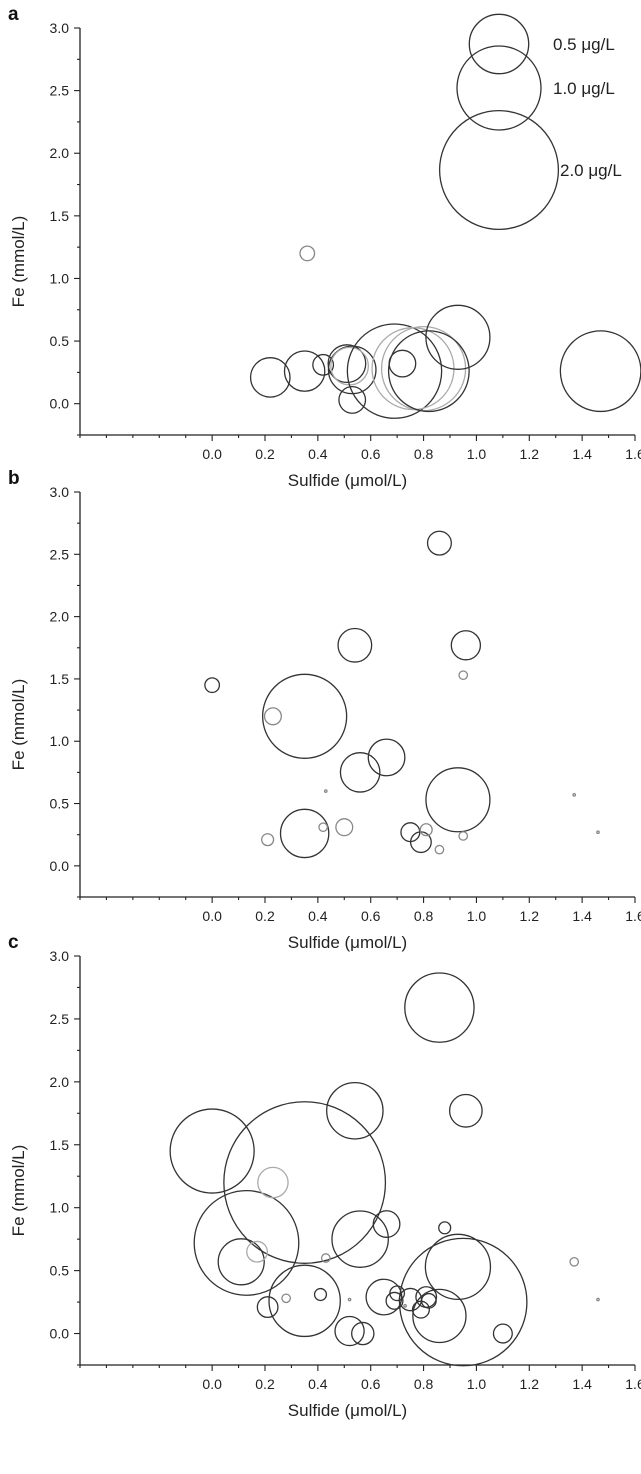 Image resolution: width=641 pixels, height=1474 pixels. Describe the element at coordinates (584, 88) in the screenshot. I see `legend-label: 1.0 μg/L` at that location.